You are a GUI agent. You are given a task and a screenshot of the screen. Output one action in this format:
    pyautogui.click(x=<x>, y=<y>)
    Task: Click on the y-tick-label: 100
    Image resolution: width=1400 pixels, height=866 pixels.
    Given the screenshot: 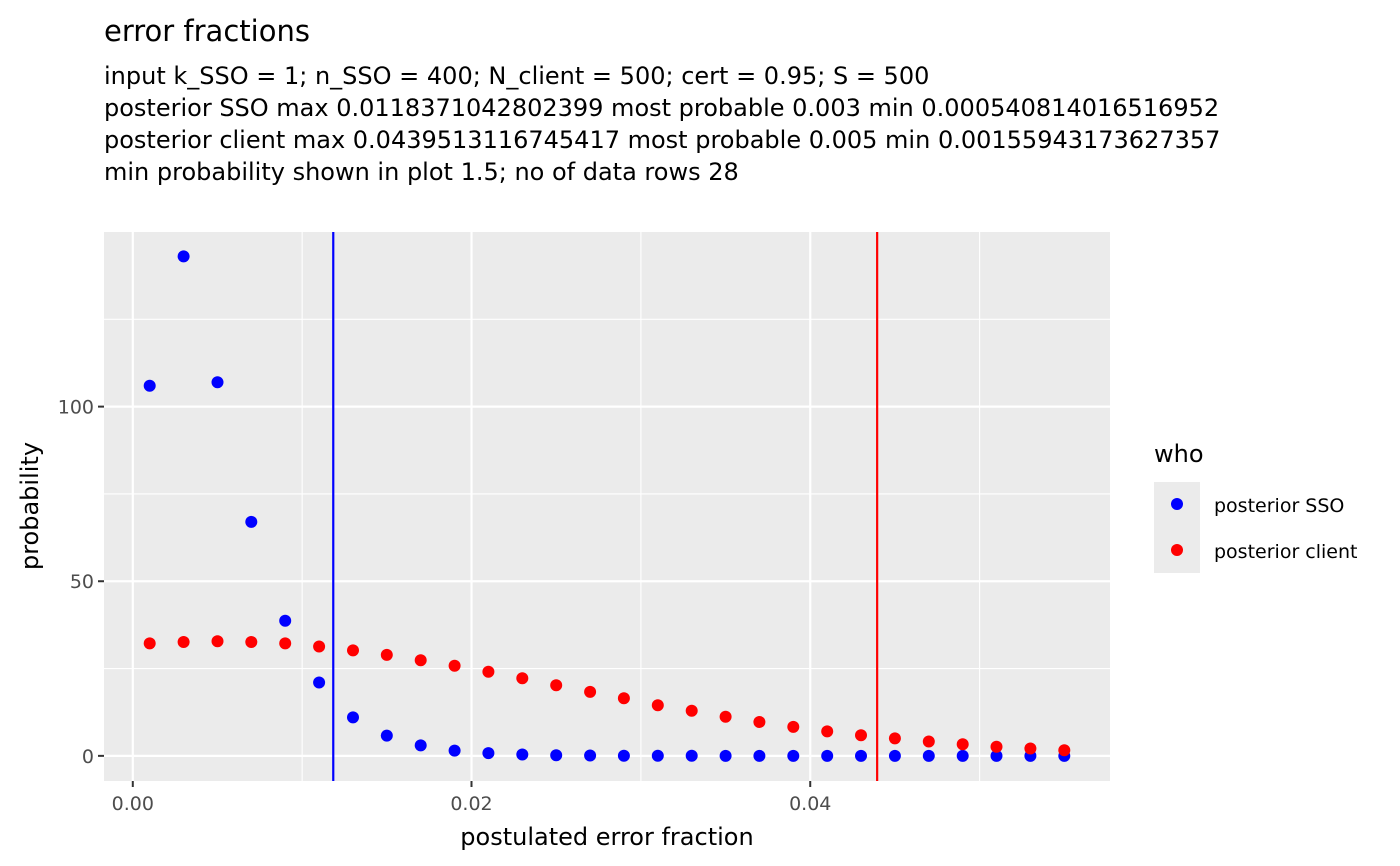 What is the action you would take?
    pyautogui.click(x=76, y=408)
    